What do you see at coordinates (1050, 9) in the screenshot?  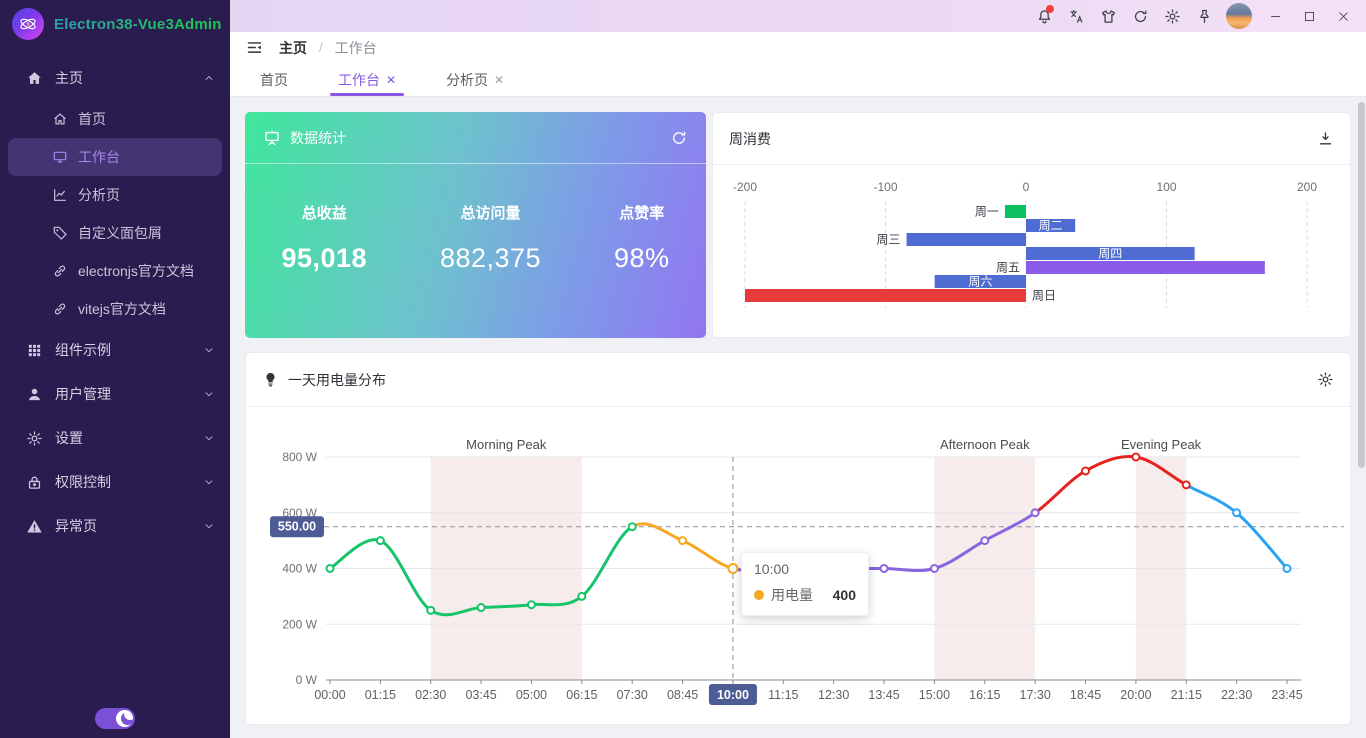 I see `notification-badge` at bounding box center [1050, 9].